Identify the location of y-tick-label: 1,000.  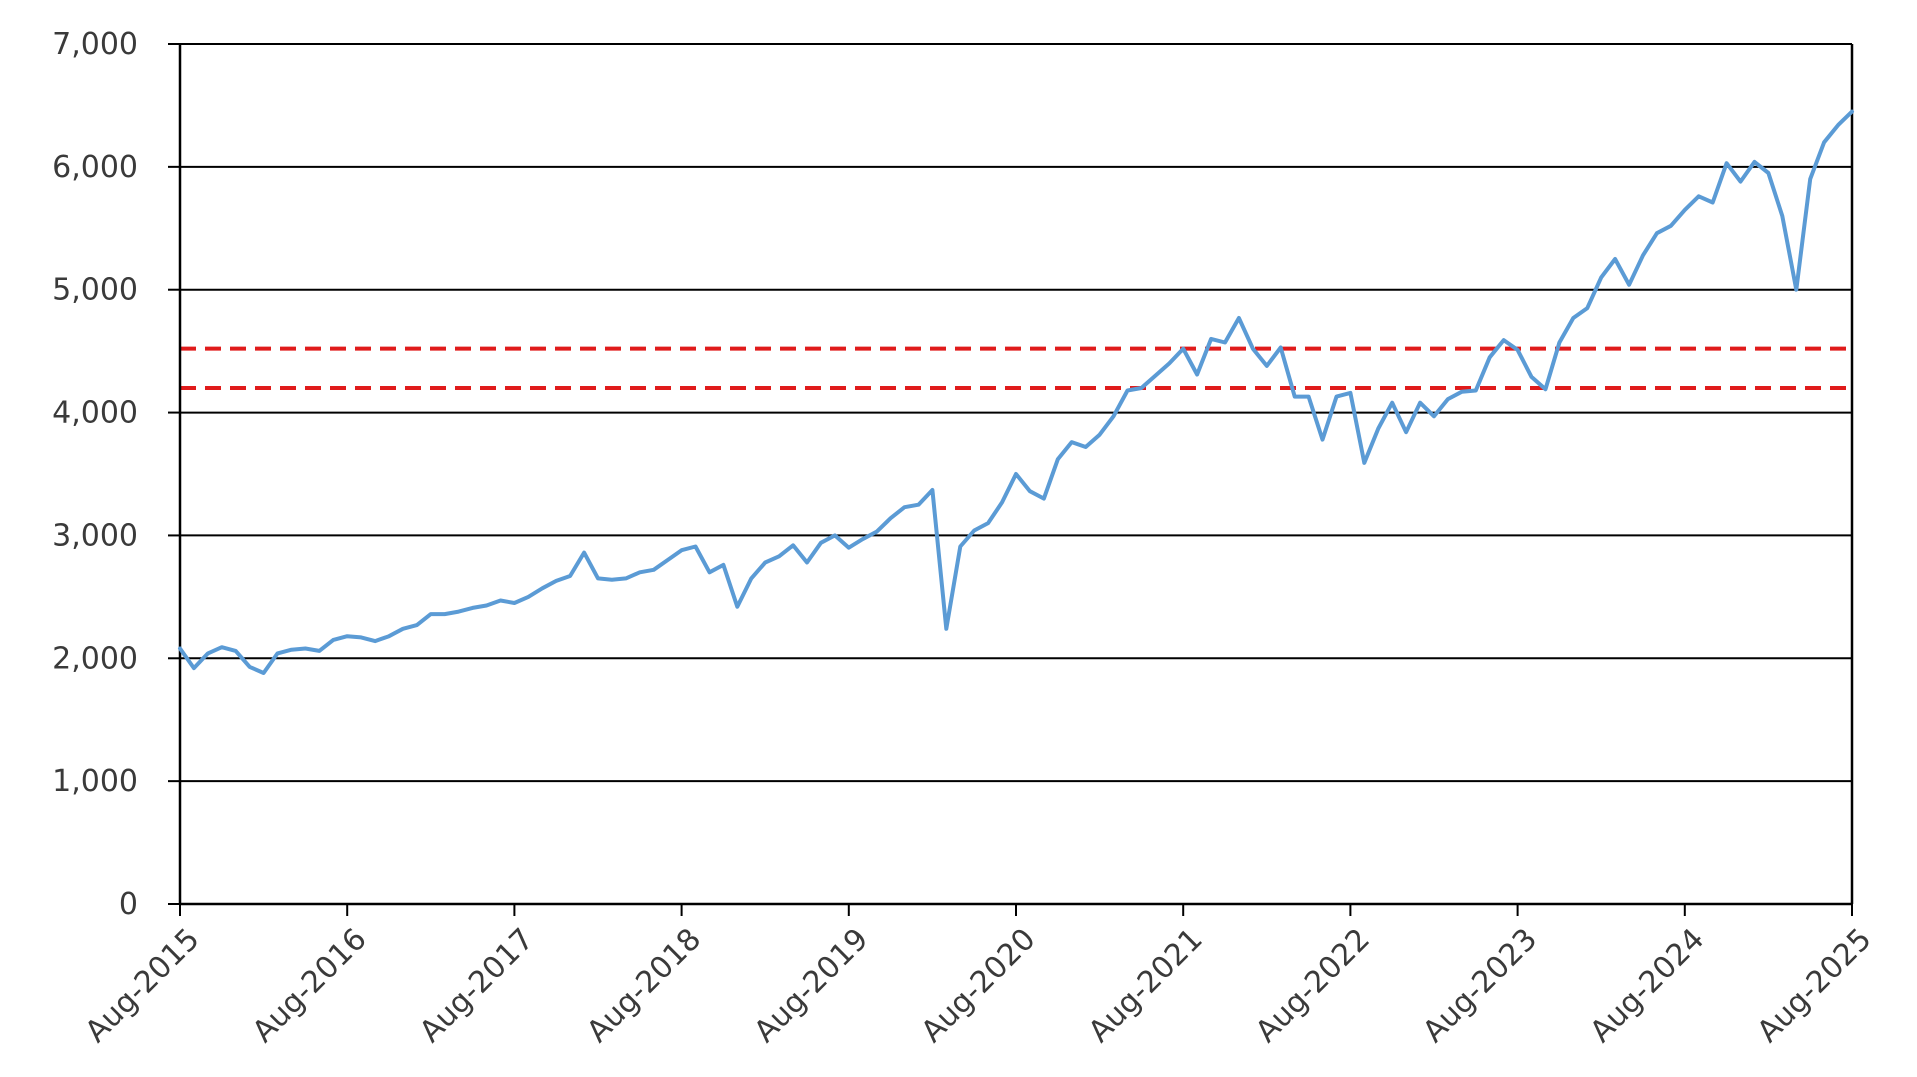
(95, 781).